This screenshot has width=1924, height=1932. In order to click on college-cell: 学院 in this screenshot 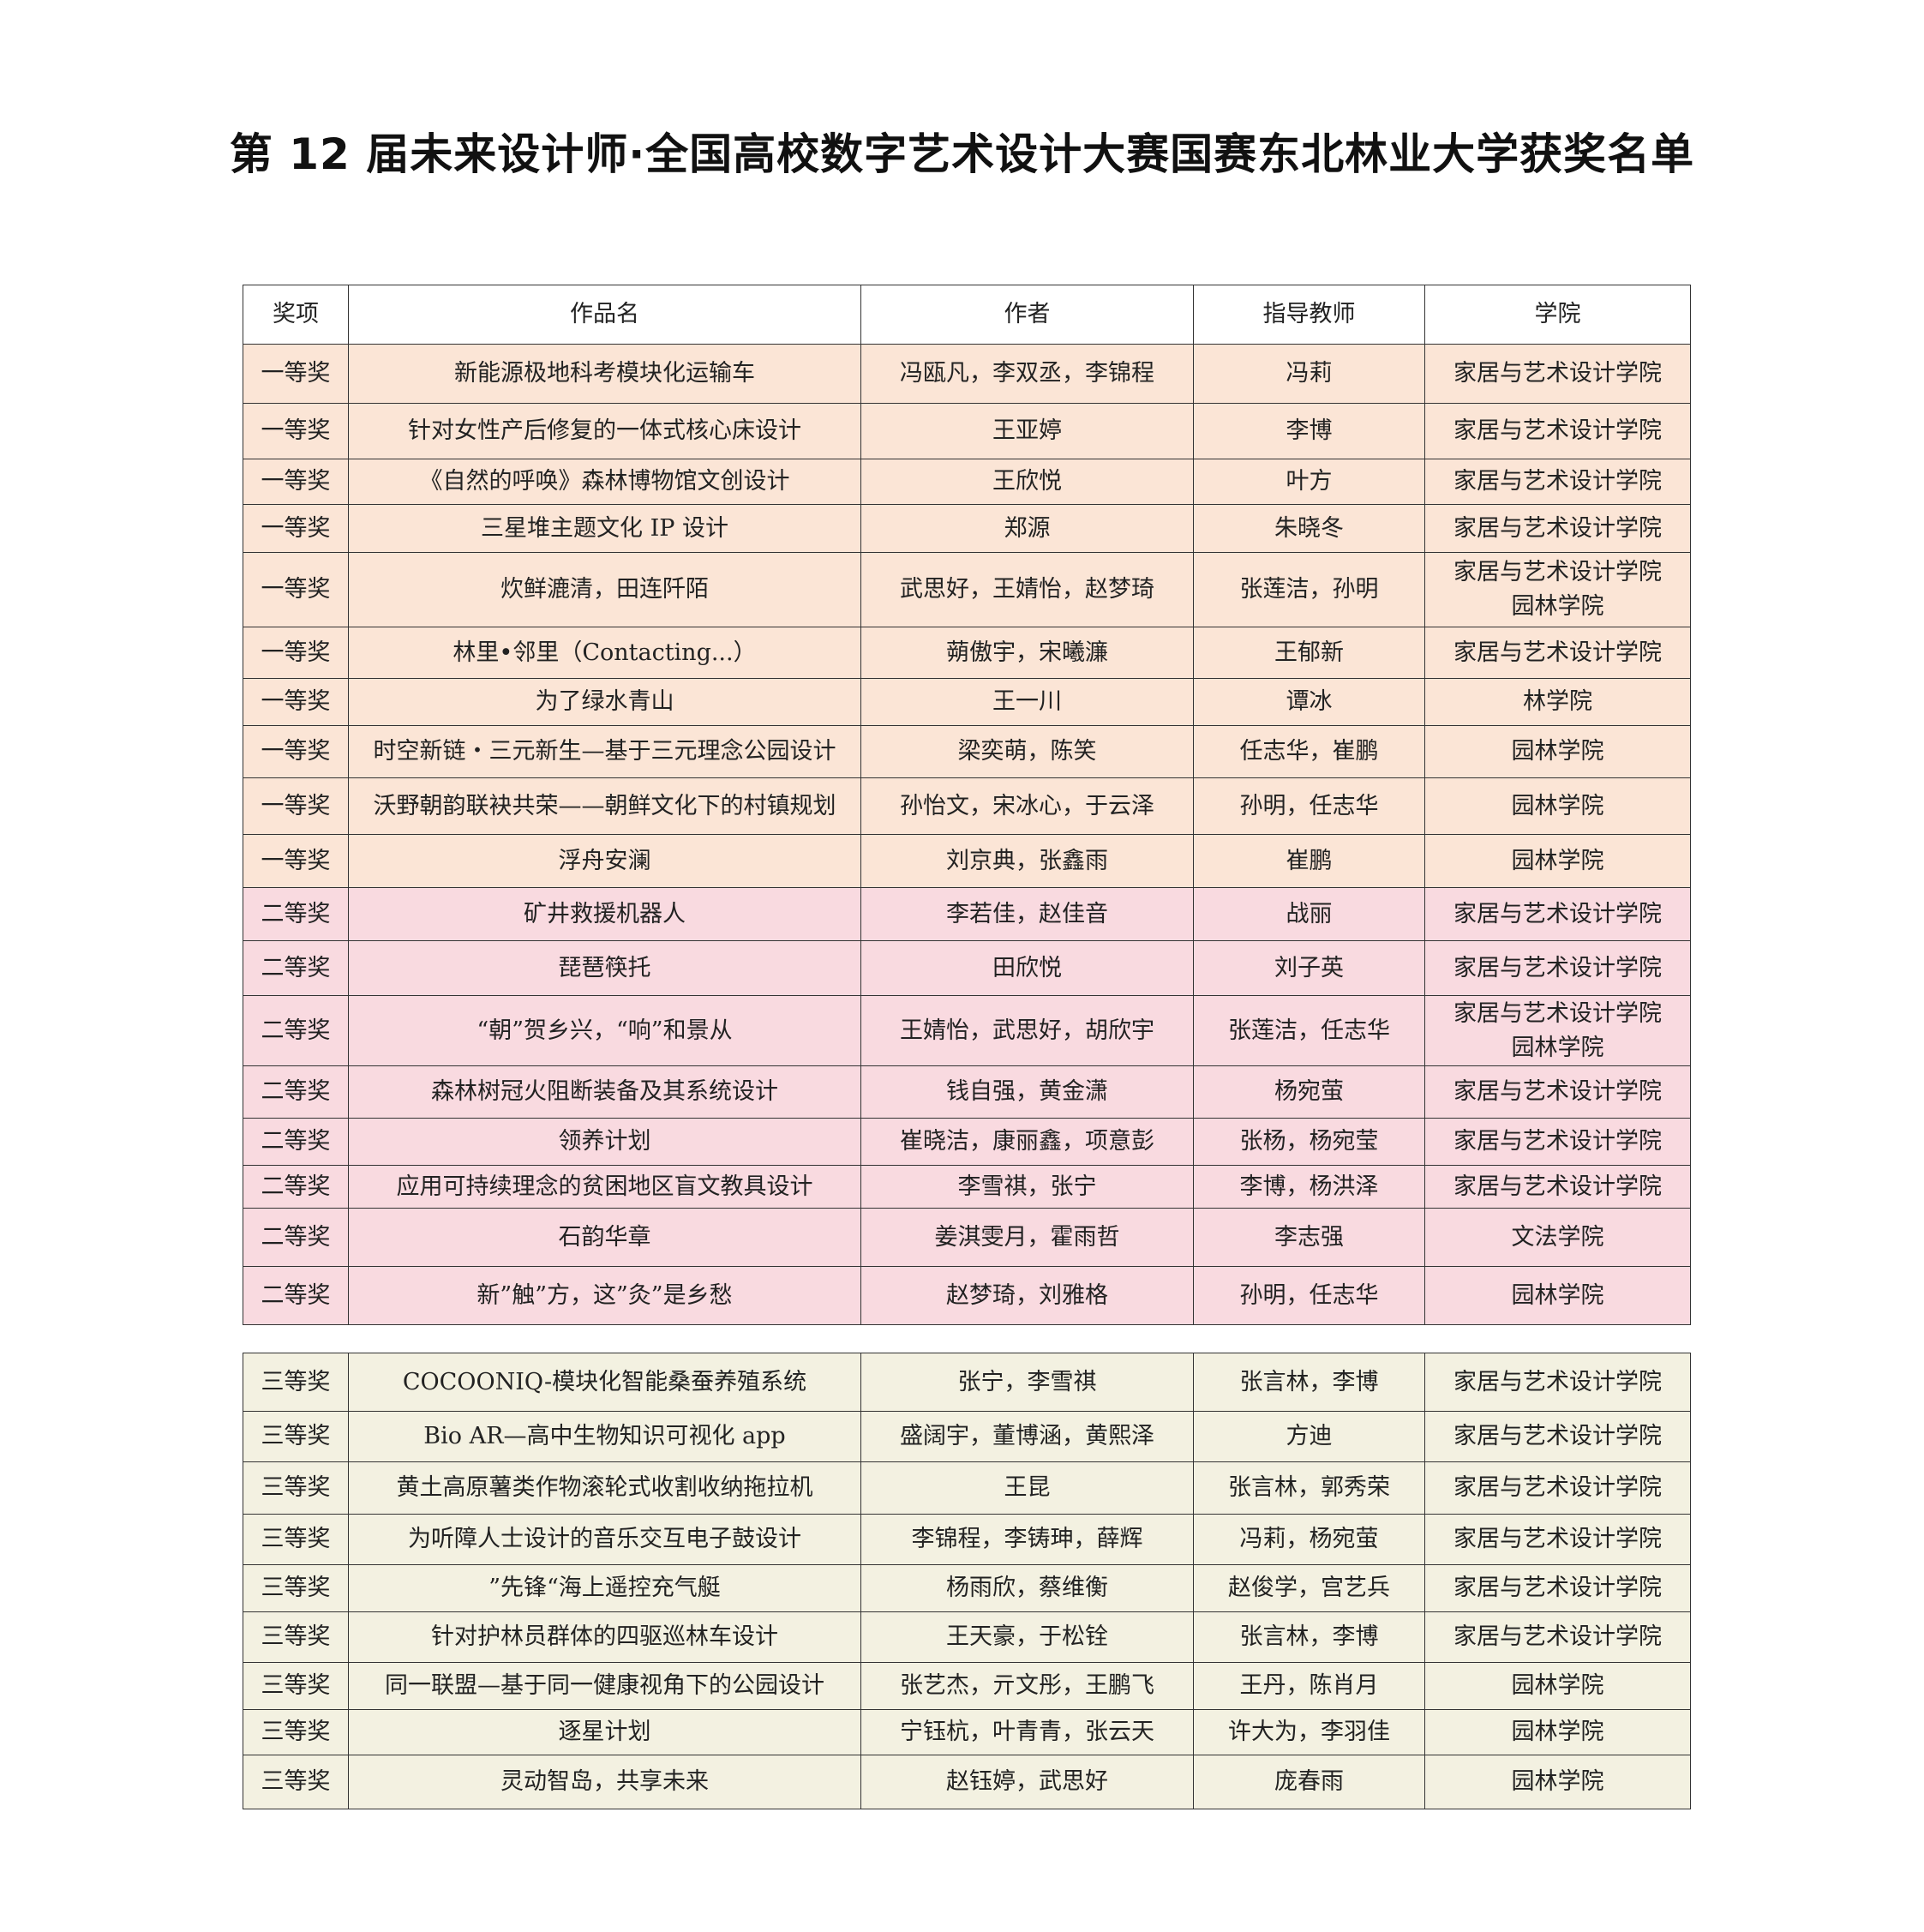, I will do `click(1558, 315)`.